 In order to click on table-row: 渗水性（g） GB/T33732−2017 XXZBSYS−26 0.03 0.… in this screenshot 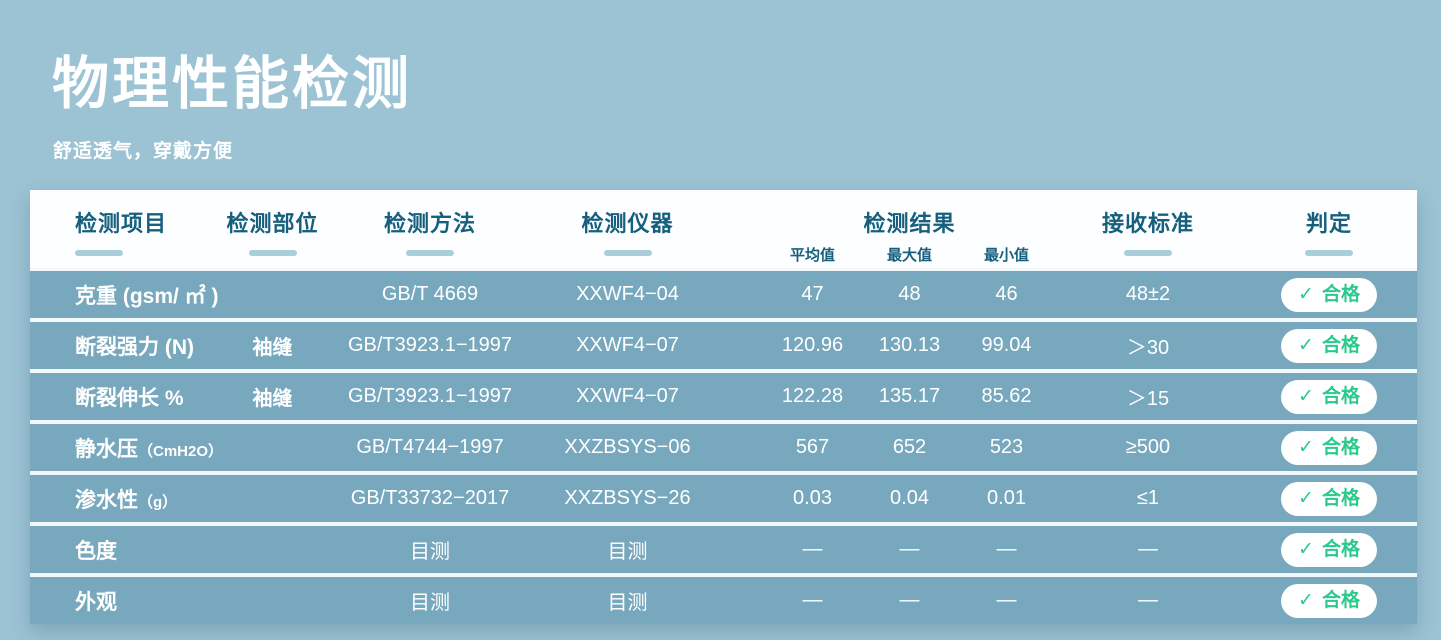, I will do `click(723, 498)`.